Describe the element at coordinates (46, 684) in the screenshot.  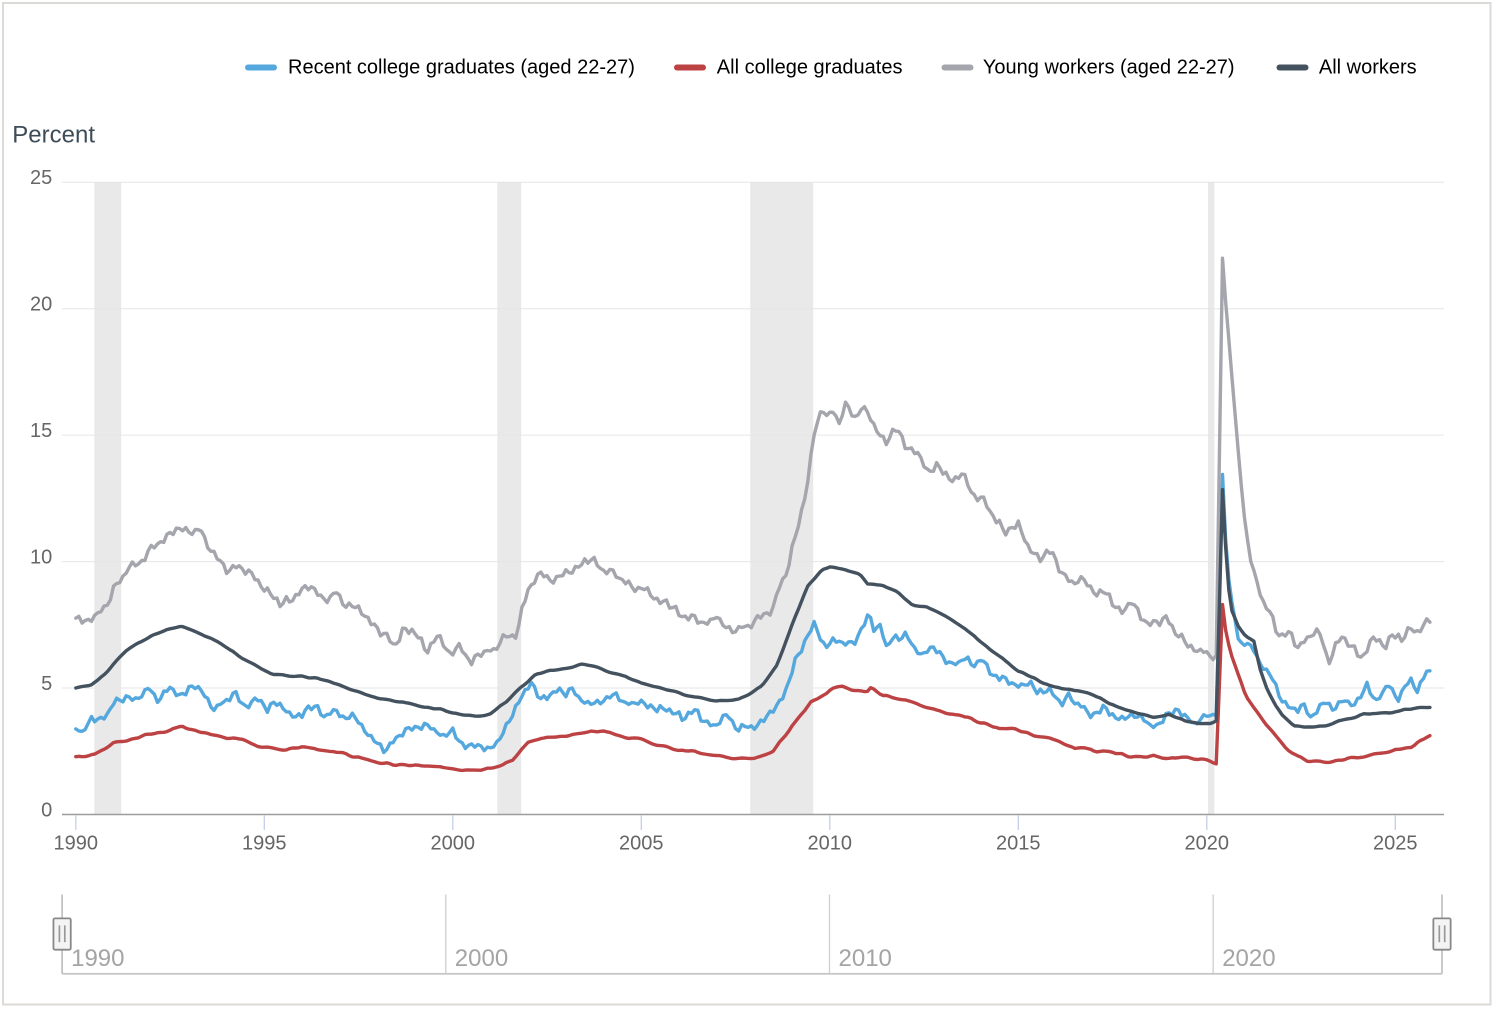
I see `svg-text: 5` at that location.